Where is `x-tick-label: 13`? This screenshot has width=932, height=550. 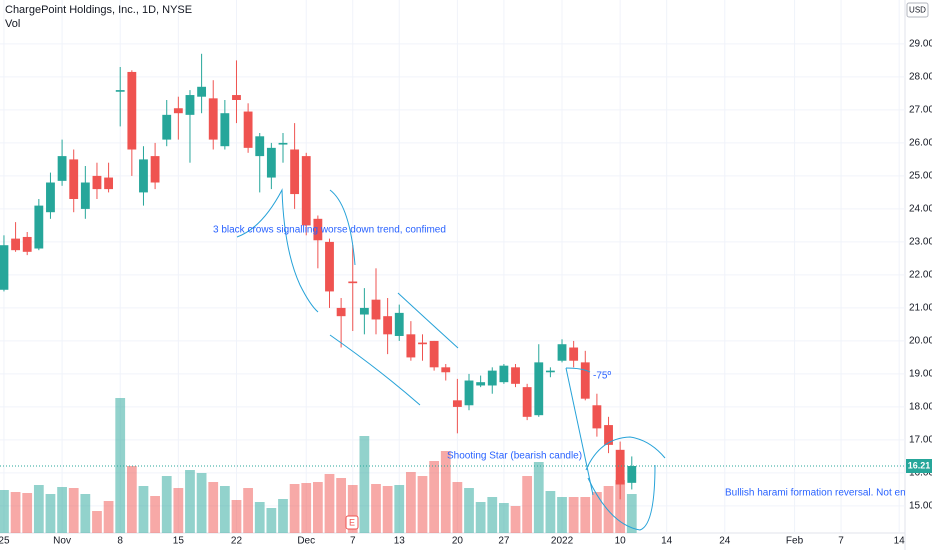 x-tick-label: 13 is located at coordinates (400, 541).